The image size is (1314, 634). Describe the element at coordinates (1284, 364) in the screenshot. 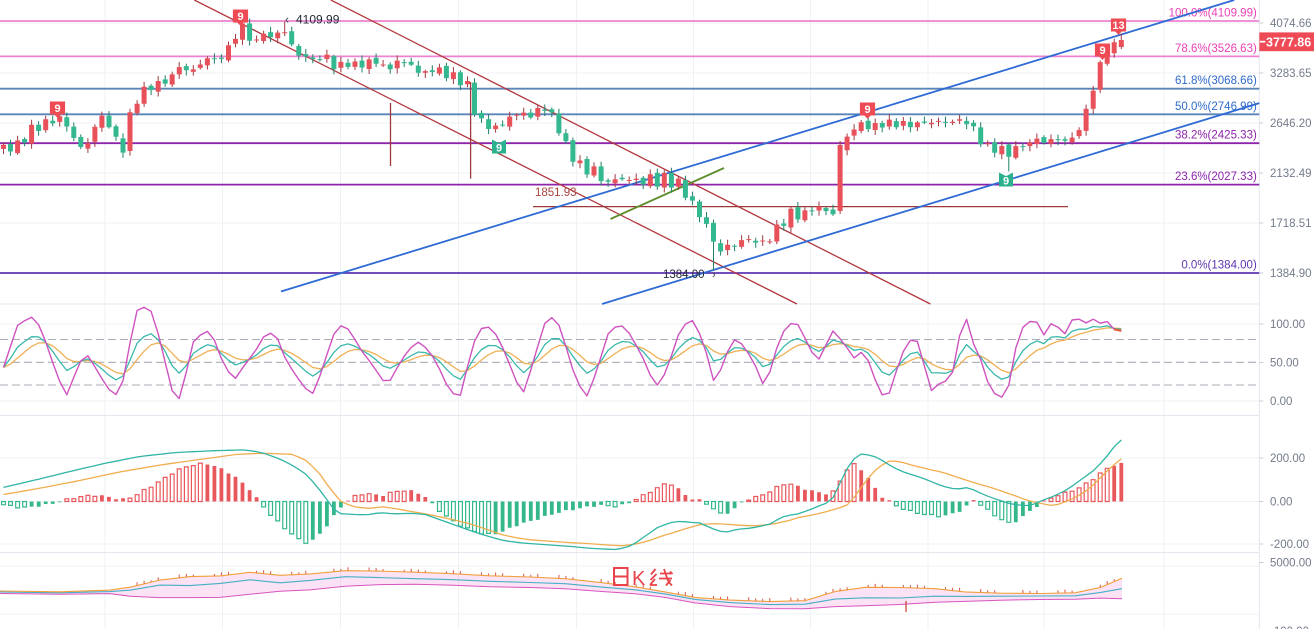

I see `svg-text: 50.00` at that location.